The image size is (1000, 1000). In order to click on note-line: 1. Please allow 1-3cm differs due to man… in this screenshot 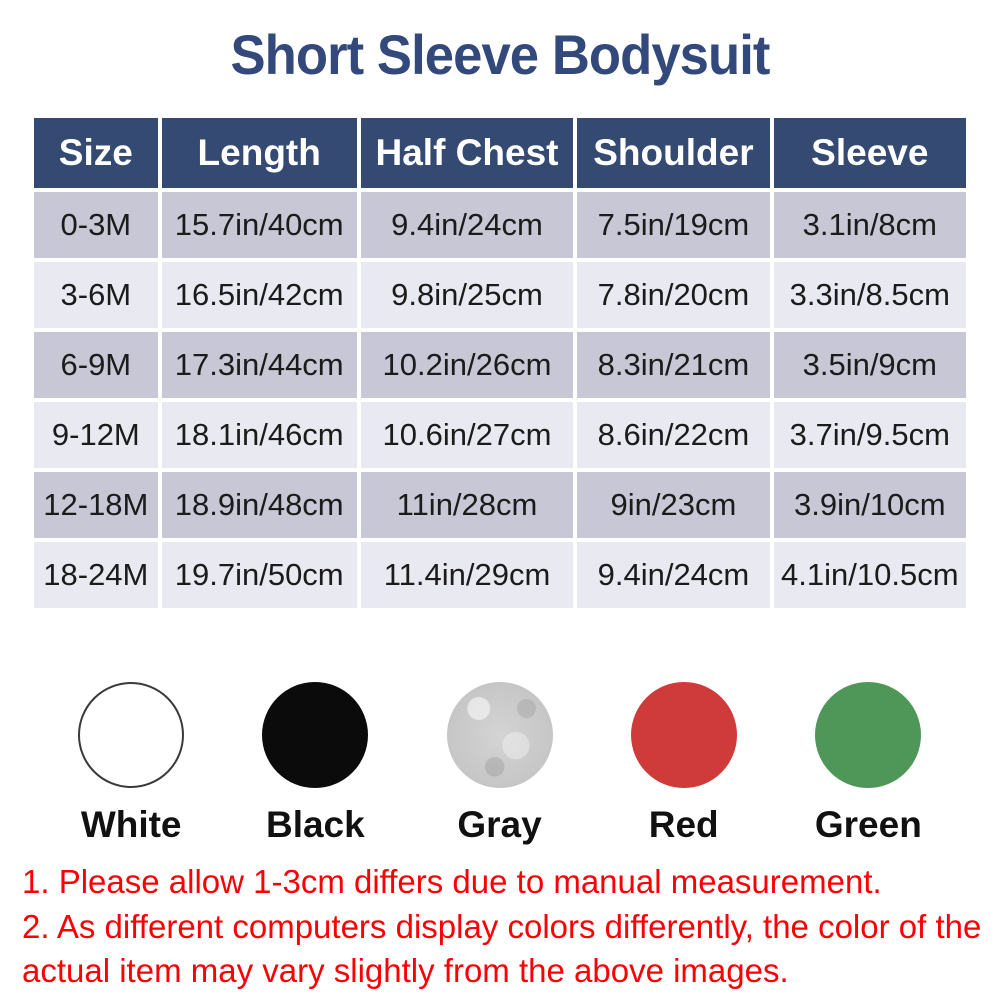, I will do `click(452, 881)`.